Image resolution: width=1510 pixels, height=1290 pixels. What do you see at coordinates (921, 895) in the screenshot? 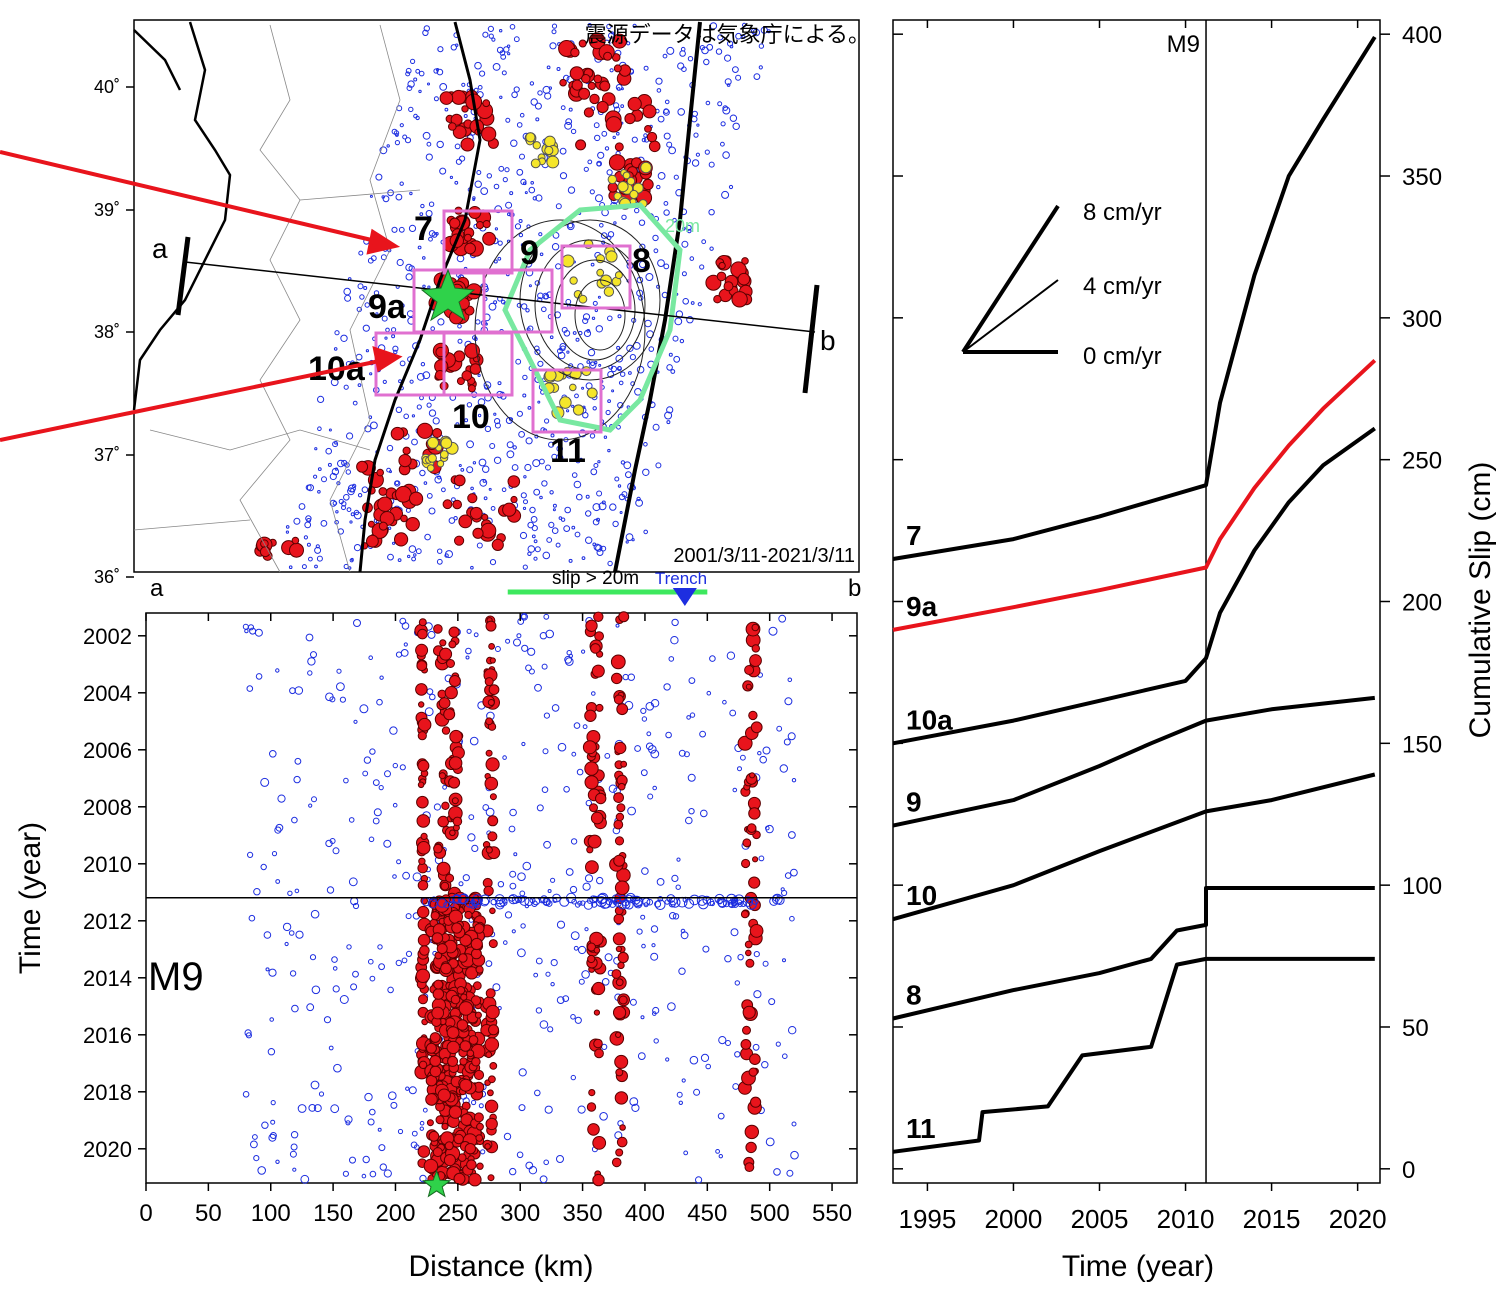
I see `cs-series-label-10: 10` at bounding box center [921, 895].